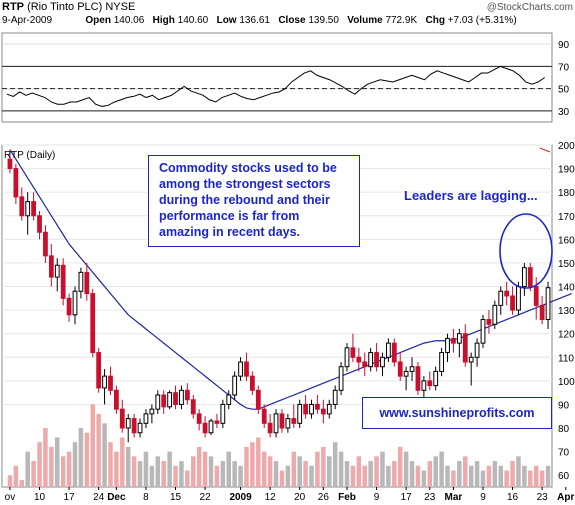 The image size is (575, 505). I want to click on x-tick-label: Feb, so click(347, 497).